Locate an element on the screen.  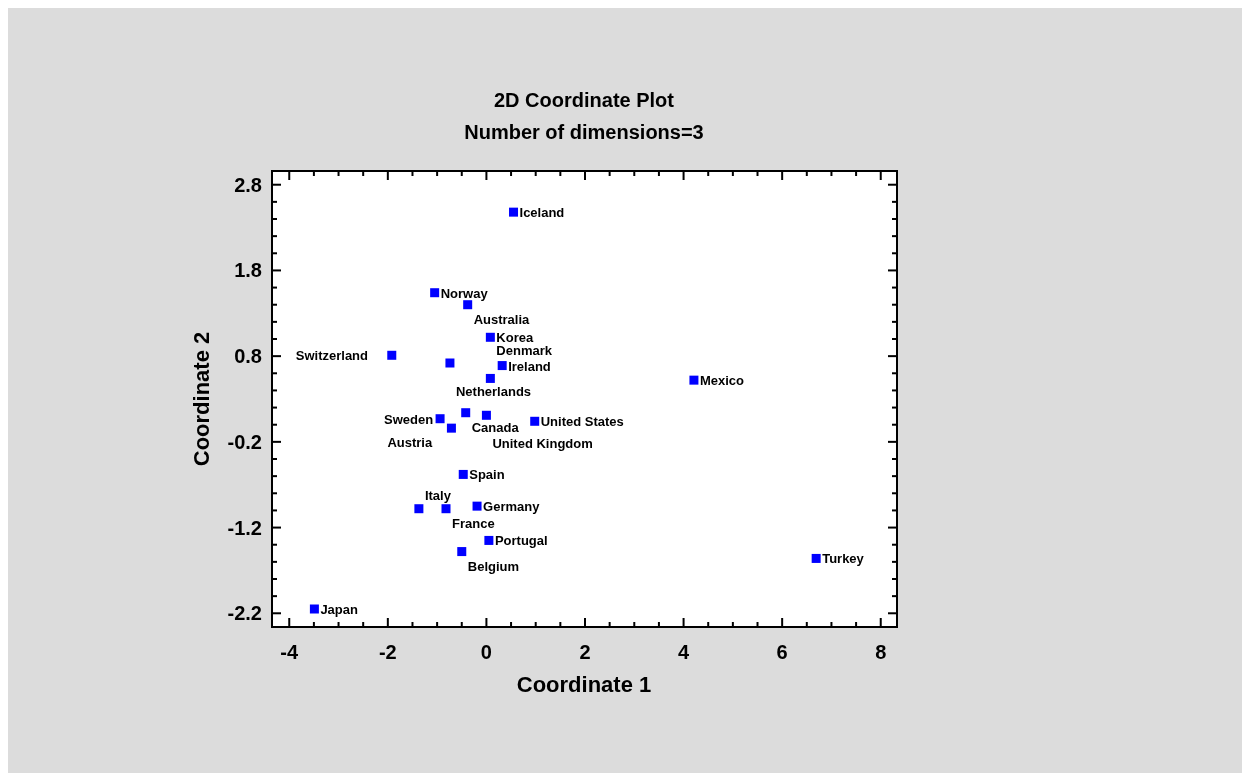
annotation: Korea is located at coordinates (515, 338).